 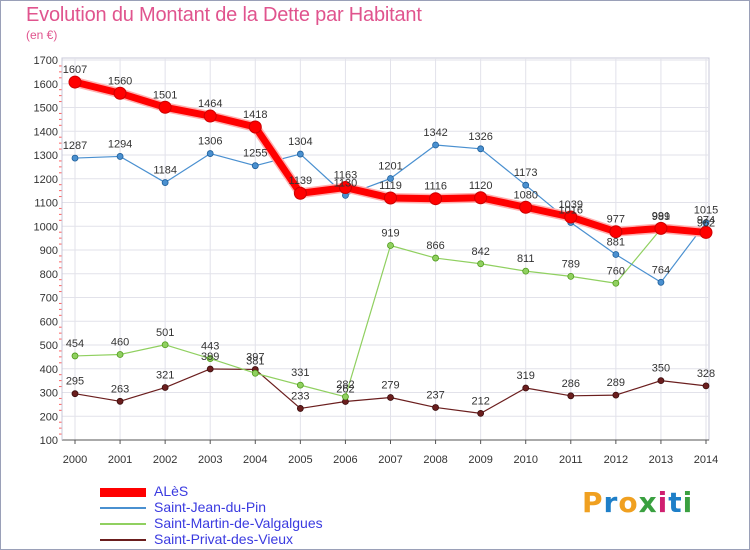 I want to click on y-tick-label: 700, so click(x=49, y=299).